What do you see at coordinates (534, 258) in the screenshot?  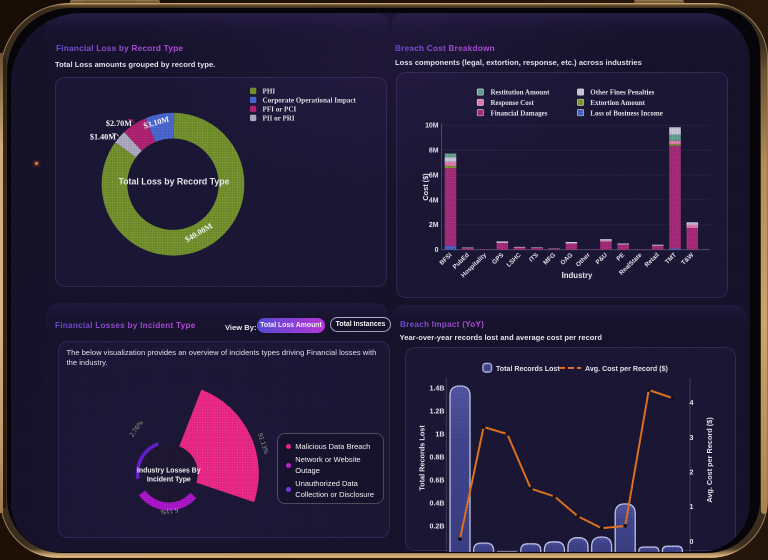 I see `svg-text: ITS` at bounding box center [534, 258].